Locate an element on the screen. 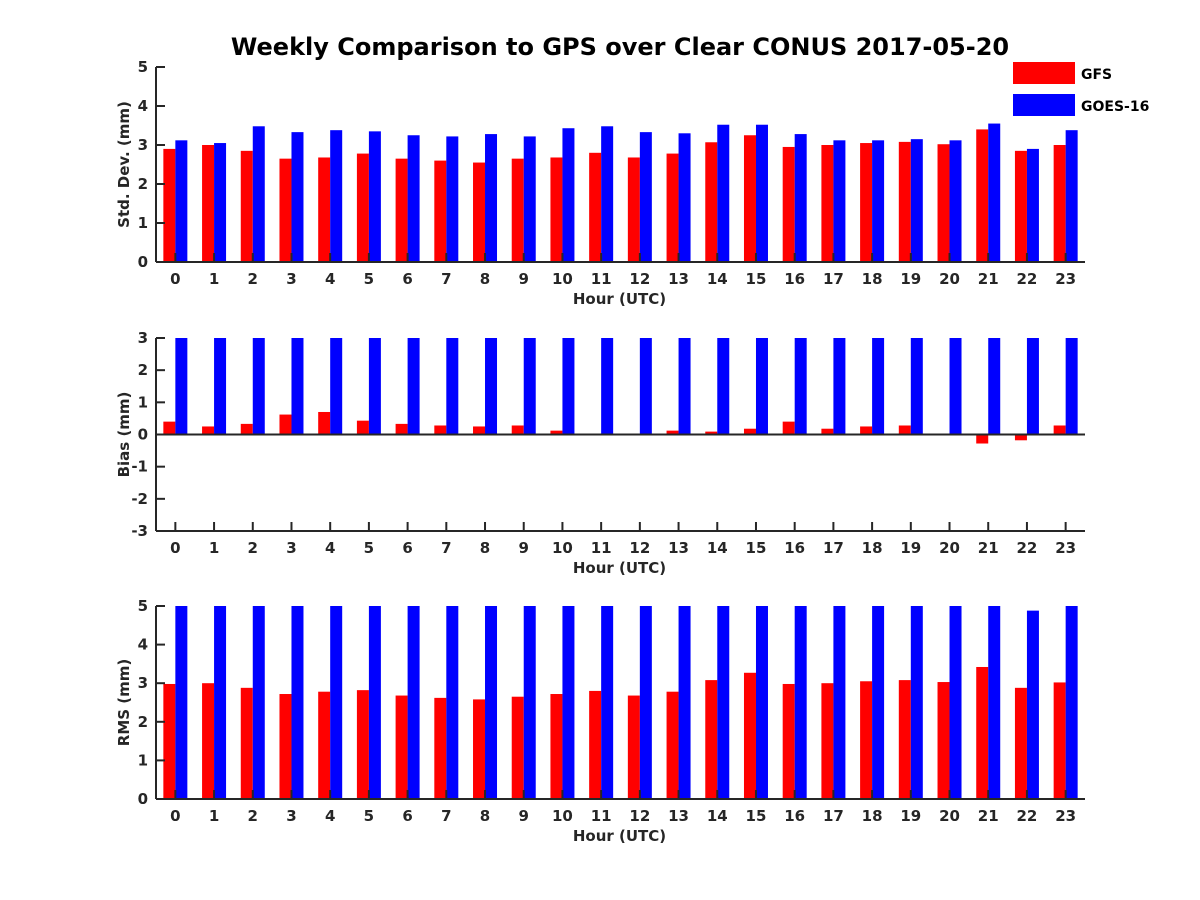 Image resolution: width=1200 pixels, height=900 pixels. x-tick-label: 19 is located at coordinates (910, 816).